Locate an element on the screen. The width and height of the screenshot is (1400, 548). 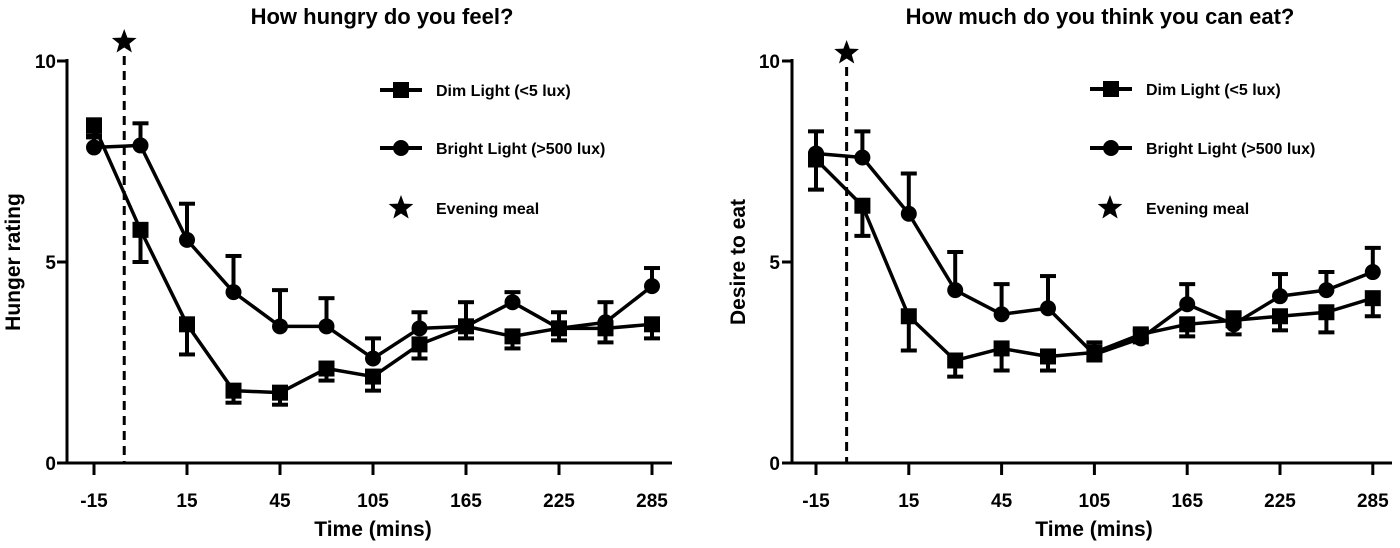
chart-title: How much do you think you can eat? is located at coordinates (1100, 16).